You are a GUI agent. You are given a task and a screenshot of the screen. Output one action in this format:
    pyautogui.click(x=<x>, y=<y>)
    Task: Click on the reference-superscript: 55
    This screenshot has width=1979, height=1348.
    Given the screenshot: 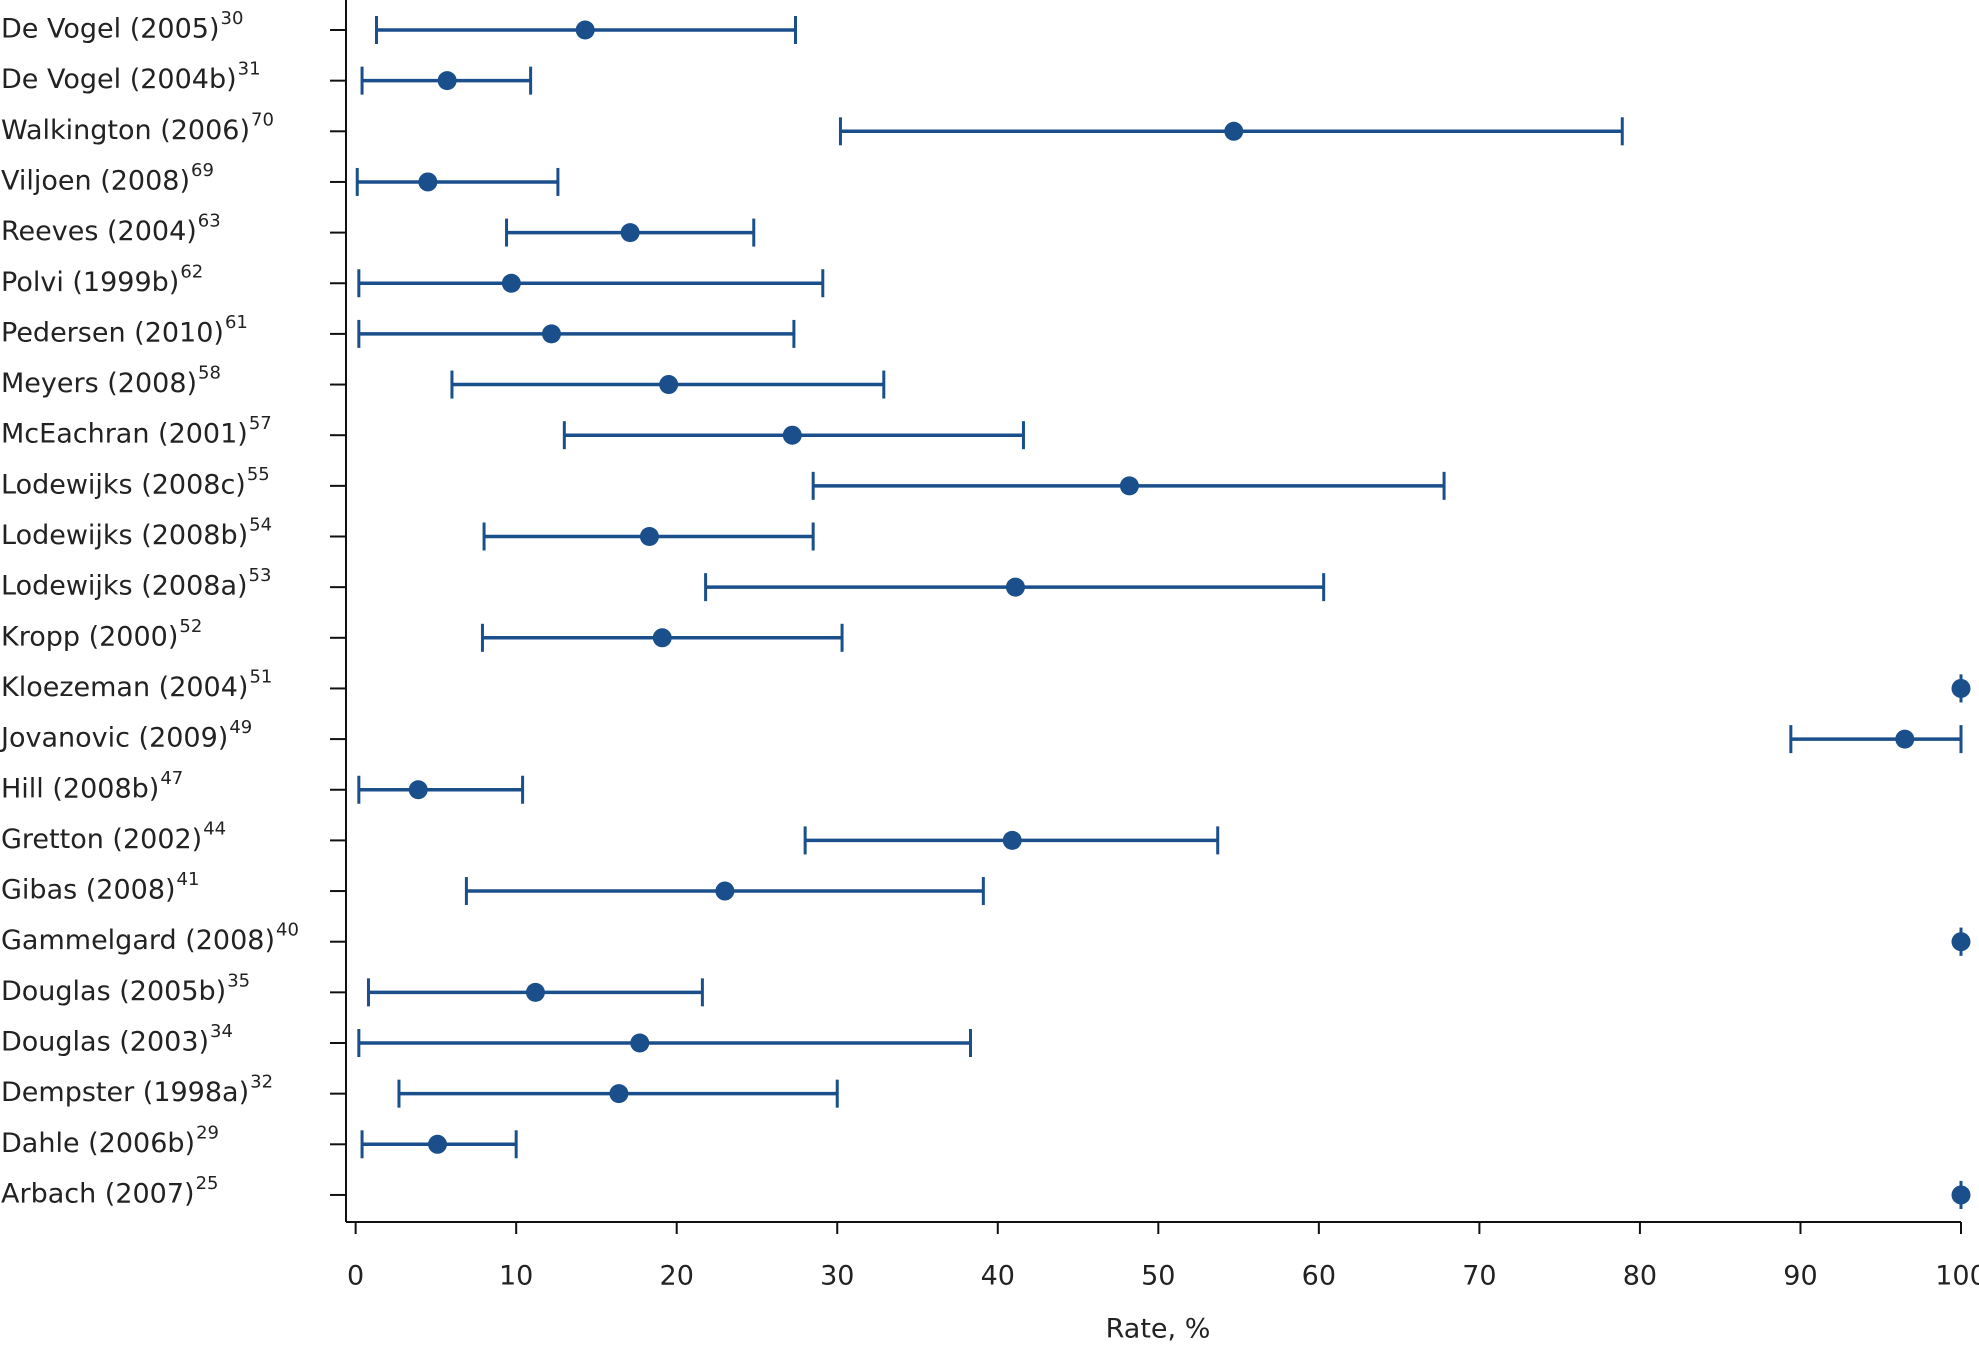 What is the action you would take?
    pyautogui.click(x=258, y=474)
    